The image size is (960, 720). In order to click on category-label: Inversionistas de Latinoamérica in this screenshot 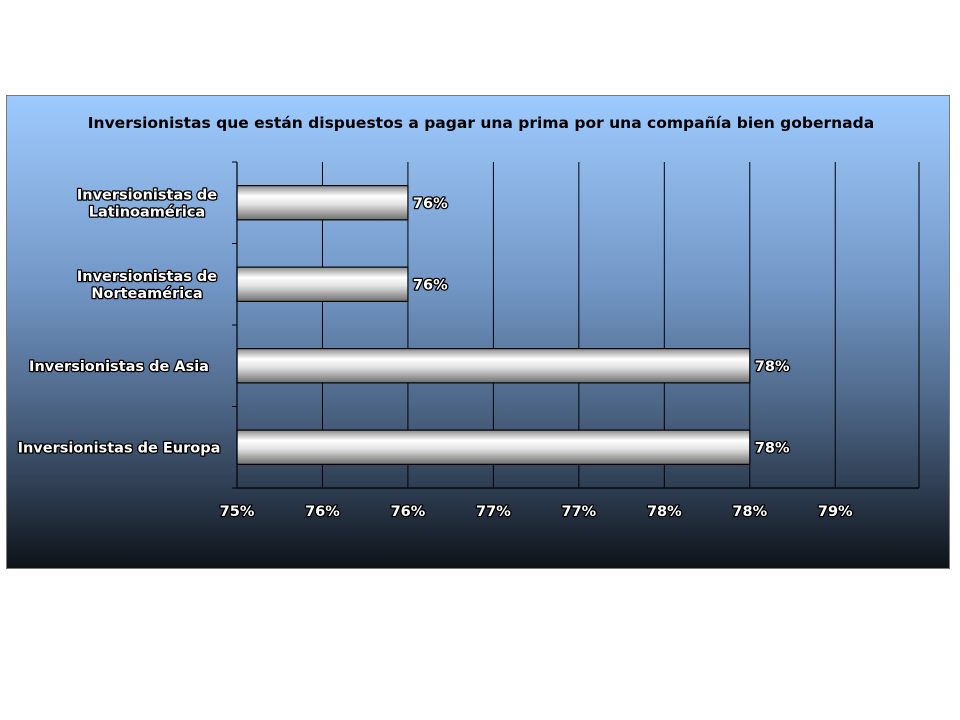, I will do `click(147, 203)`.